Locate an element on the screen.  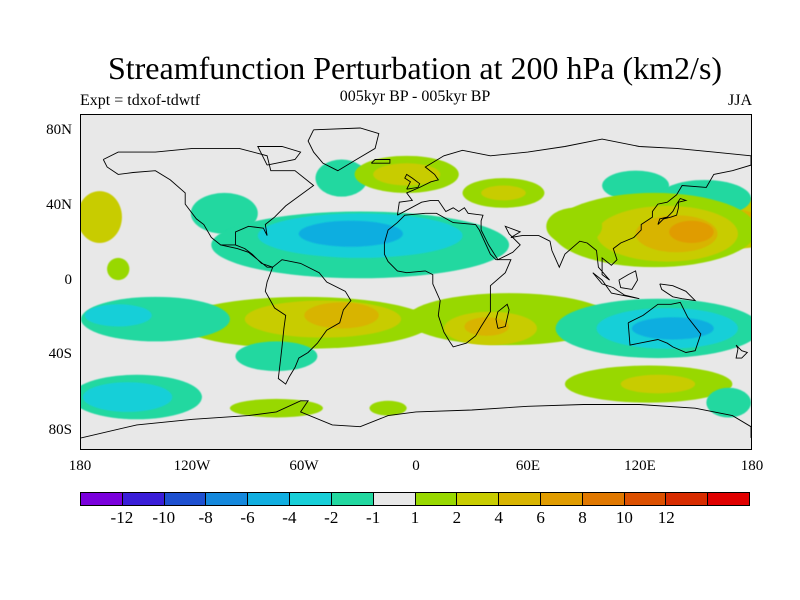
colorbar-label: -6 is located at coordinates (247, 517).